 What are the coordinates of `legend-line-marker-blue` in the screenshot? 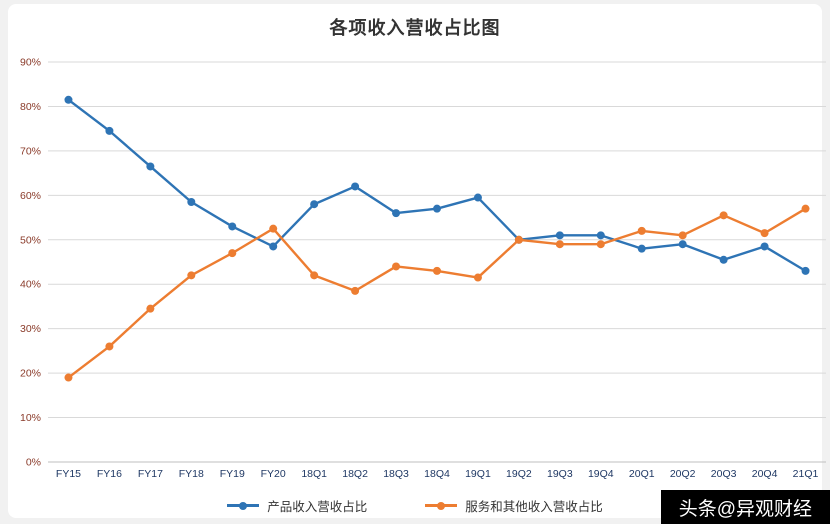 It's located at (243, 505).